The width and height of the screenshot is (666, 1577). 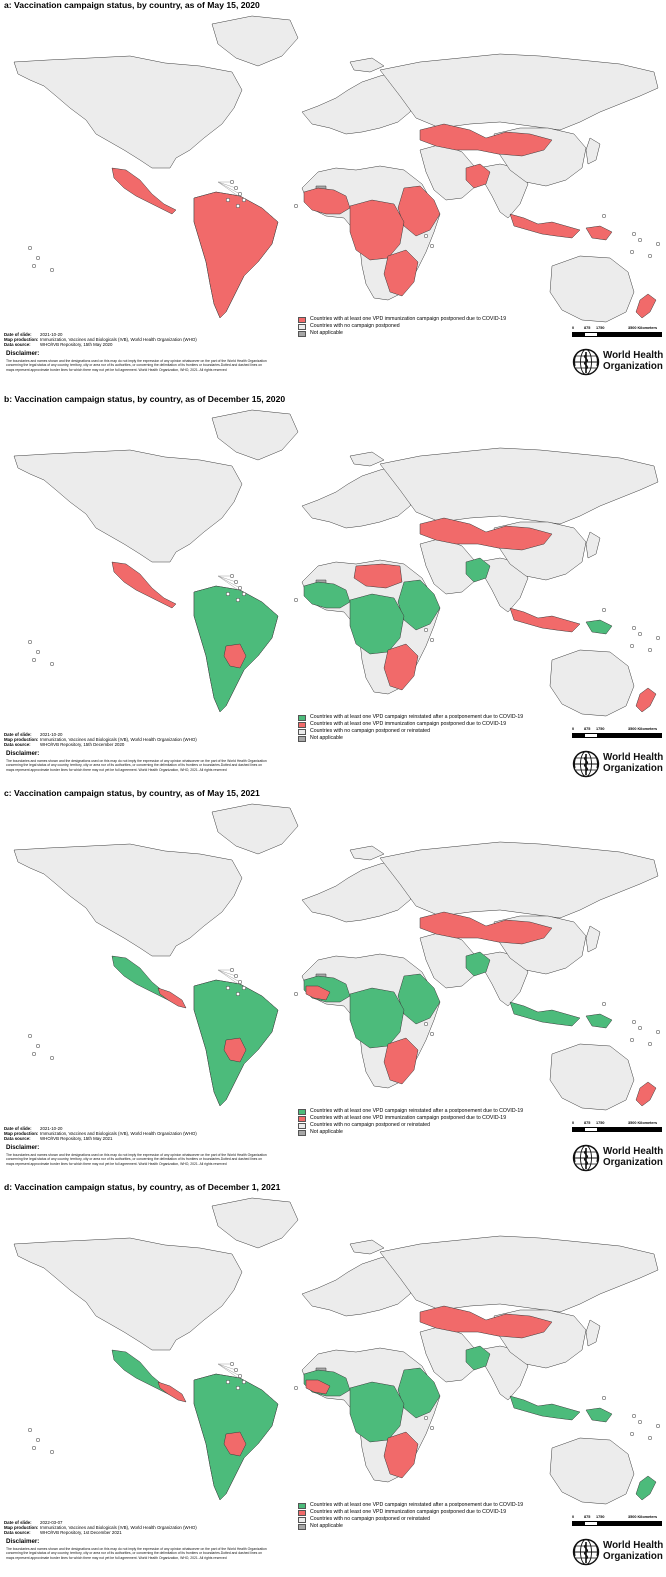 What do you see at coordinates (81, 1532) in the screenshot?
I see `source-value: WHO/IVB Repository, 1st December 2021` at bounding box center [81, 1532].